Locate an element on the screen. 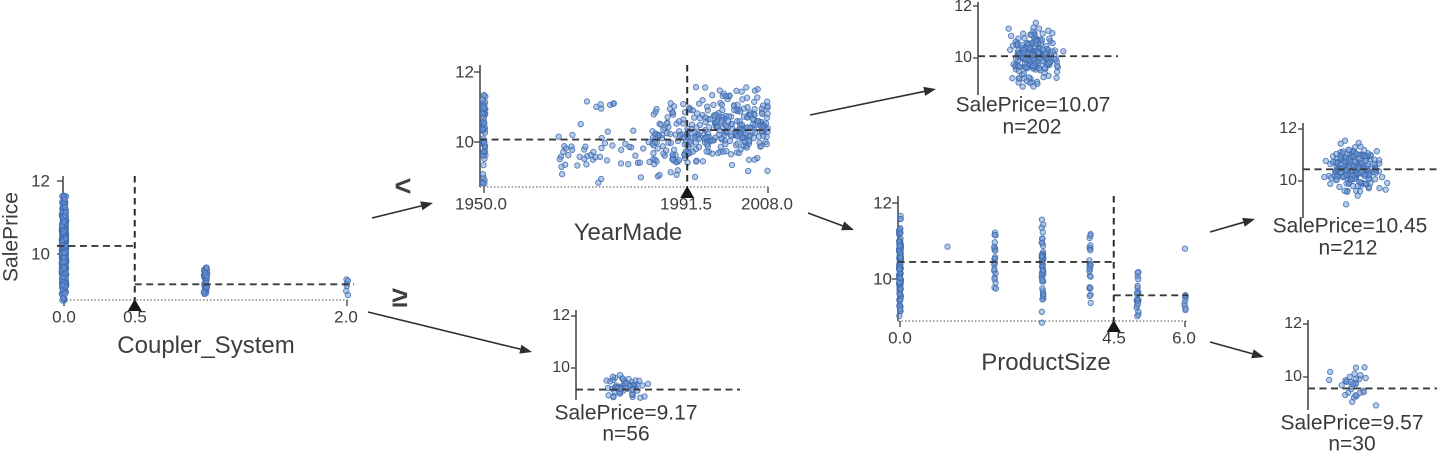 This screenshot has height=452, width=1437. edge-label-greater-equal: ≥ is located at coordinates (400, 297).